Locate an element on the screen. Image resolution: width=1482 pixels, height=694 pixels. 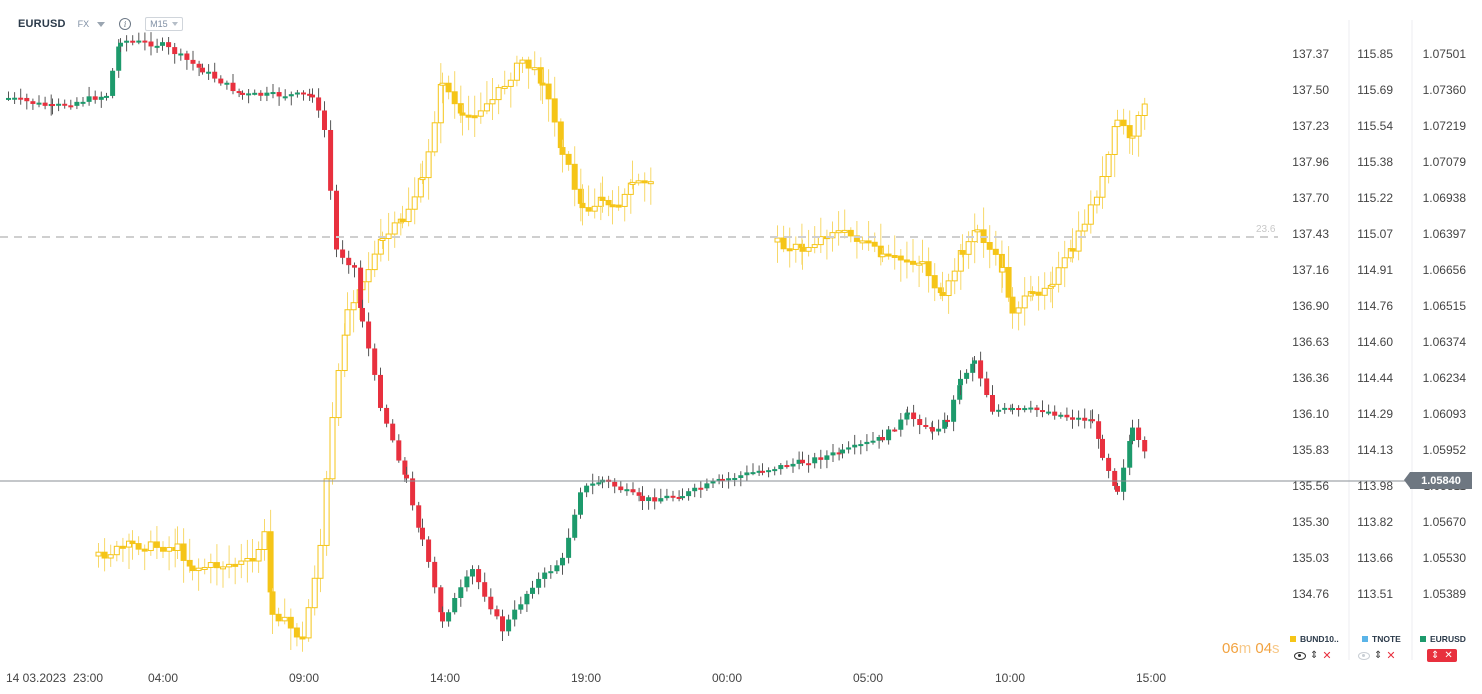
time-axis-label: 00:00 is located at coordinates (727, 678).